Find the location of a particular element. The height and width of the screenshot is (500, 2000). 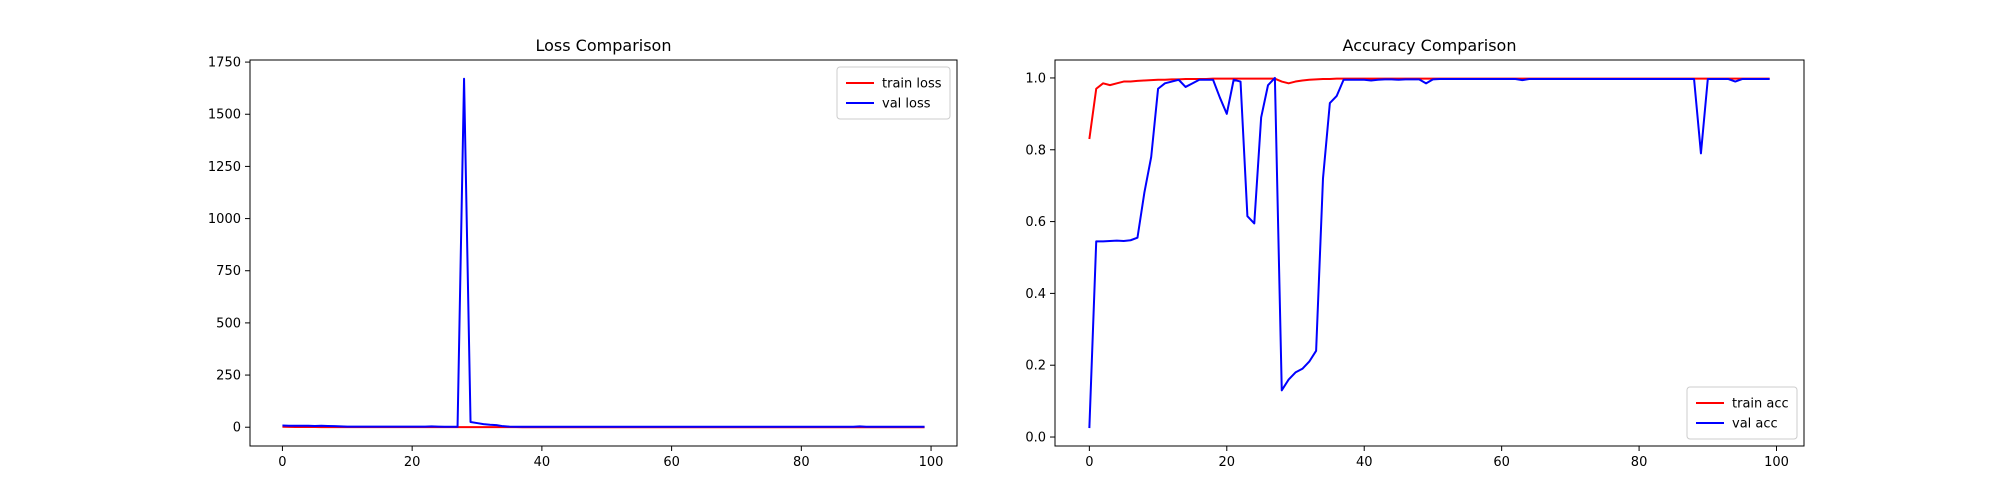

legend-label: val acc is located at coordinates (1755, 424).